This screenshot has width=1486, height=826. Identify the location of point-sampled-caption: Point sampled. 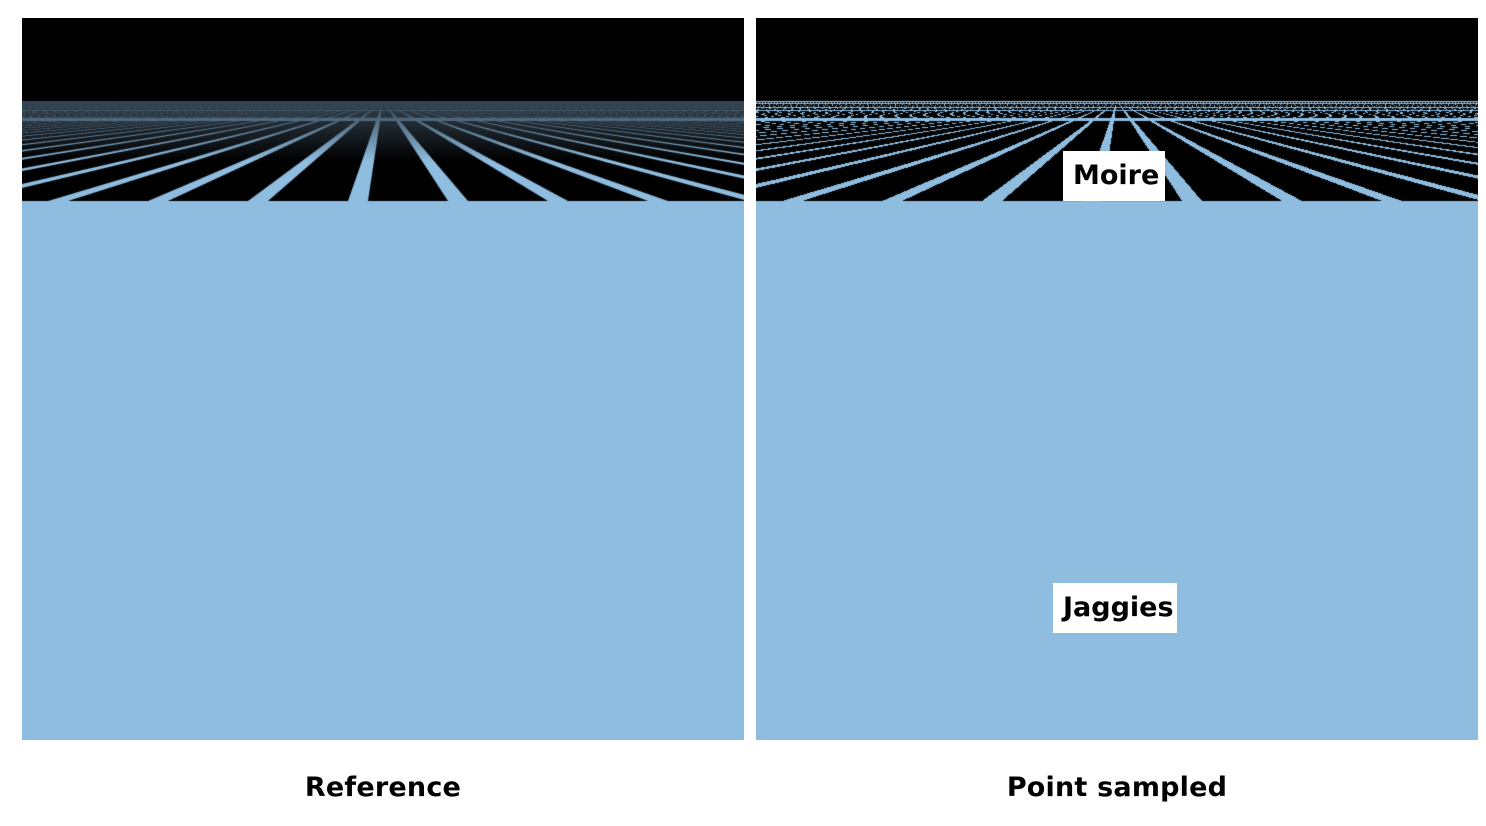
(1117, 787).